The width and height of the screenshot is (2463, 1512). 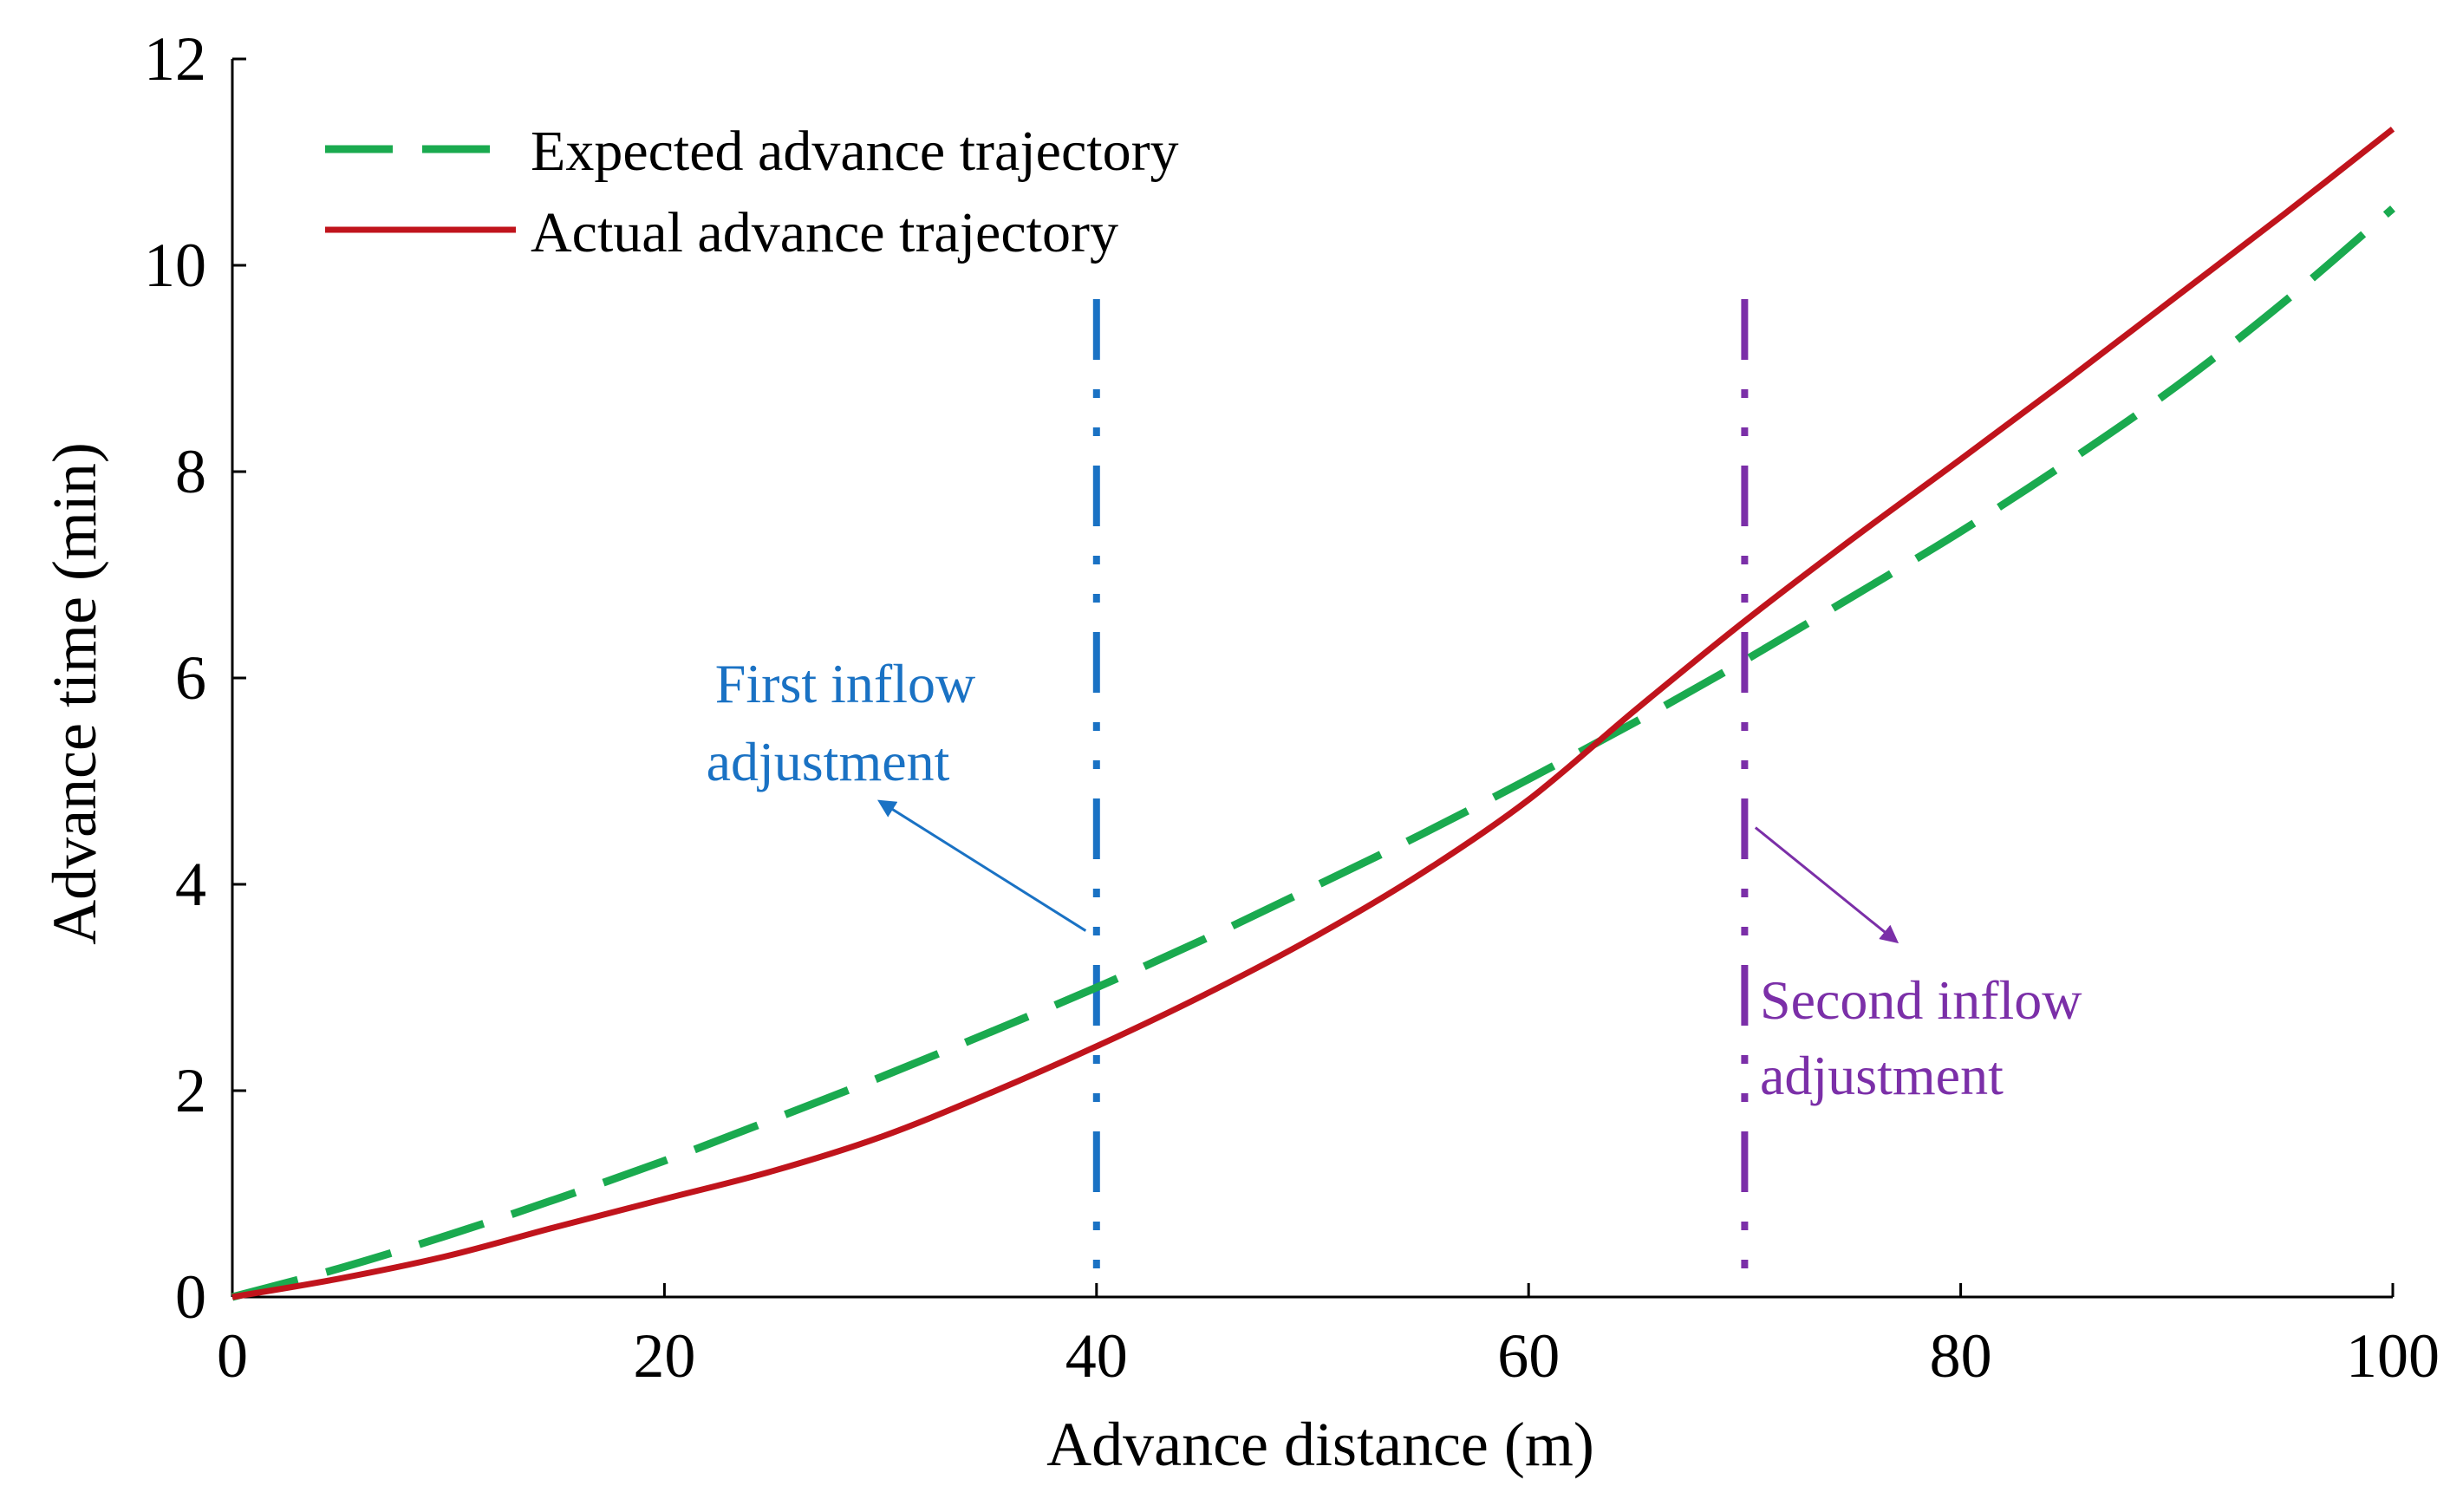 What do you see at coordinates (842, 722) in the screenshot?
I see `first-inflow-annotation: First inflow adjustment` at bounding box center [842, 722].